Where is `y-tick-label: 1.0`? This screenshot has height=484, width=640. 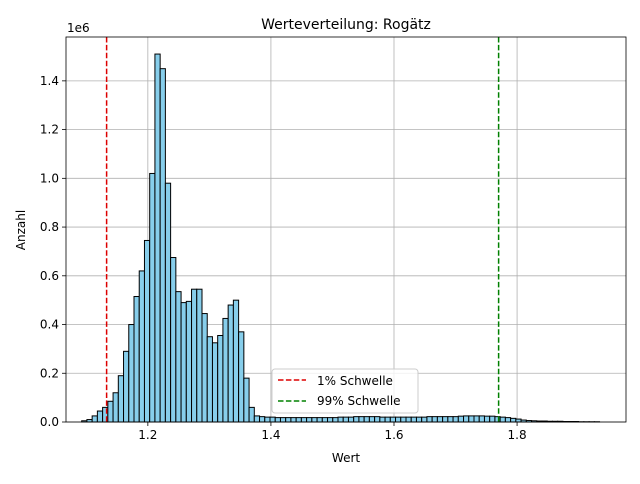
y-tick-label: 1.0 is located at coordinates (49, 178).